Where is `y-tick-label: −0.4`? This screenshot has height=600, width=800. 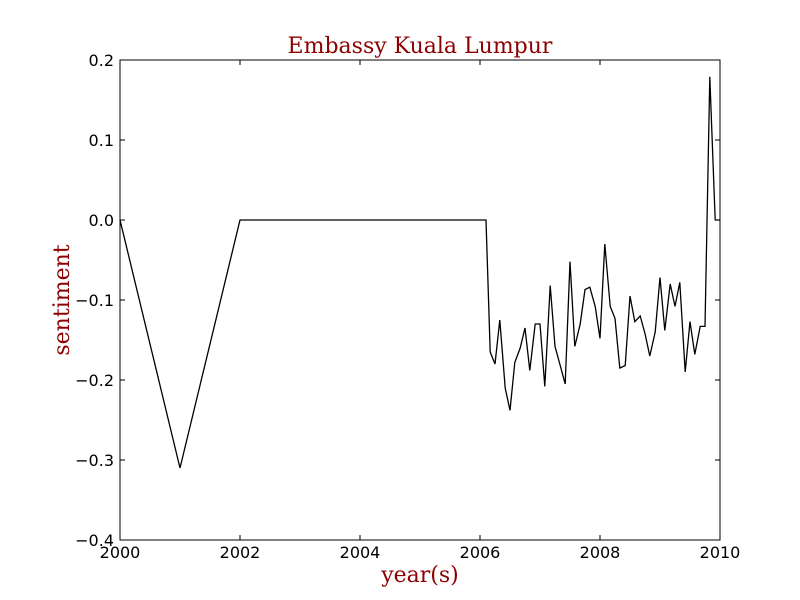 y-tick-label: −0.4 is located at coordinates (94, 540).